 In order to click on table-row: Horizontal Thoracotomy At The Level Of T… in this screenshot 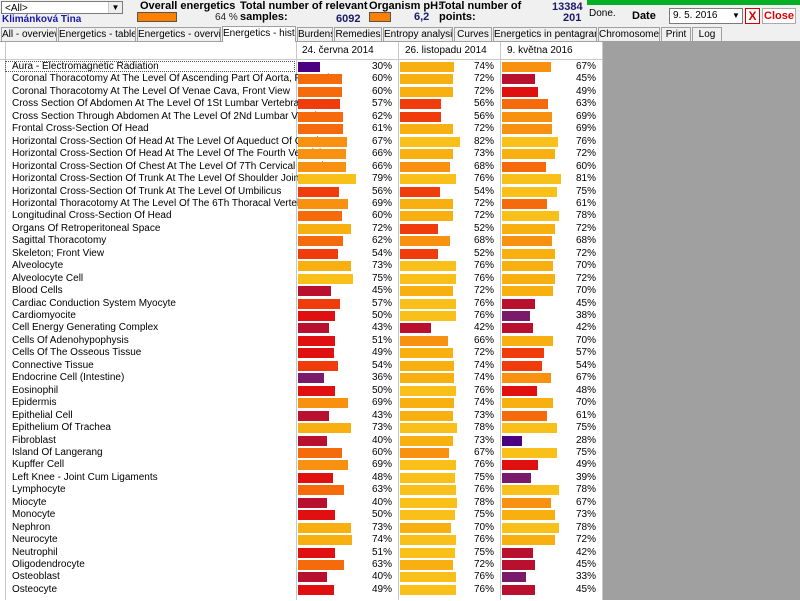, I will do `click(301, 204)`.